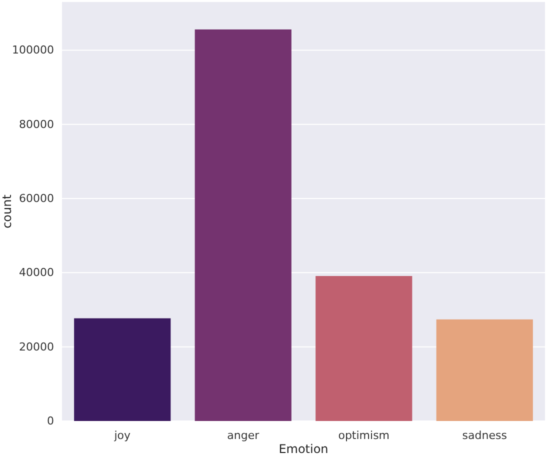 Image resolution: width=552 pixels, height=457 pixels. I want to click on y-tick-label: 40000, so click(36, 273).